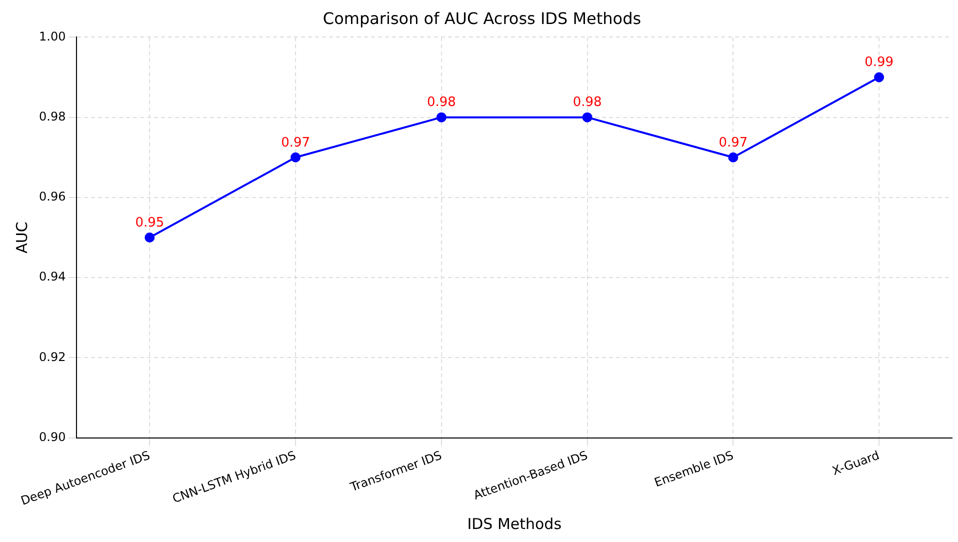  What do you see at coordinates (52, 116) in the screenshot?
I see `y-tick-label: 0.98` at bounding box center [52, 116].